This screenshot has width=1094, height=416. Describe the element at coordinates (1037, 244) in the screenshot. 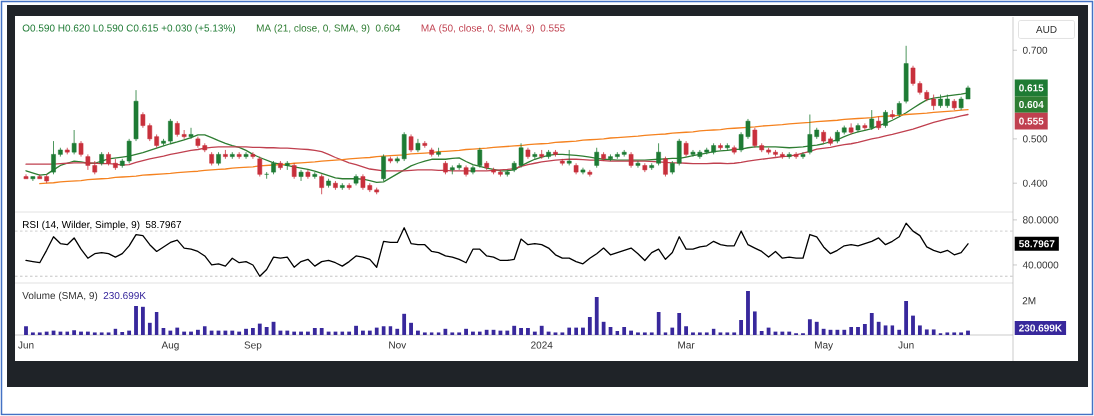

I see `text: 58.7967` at that location.